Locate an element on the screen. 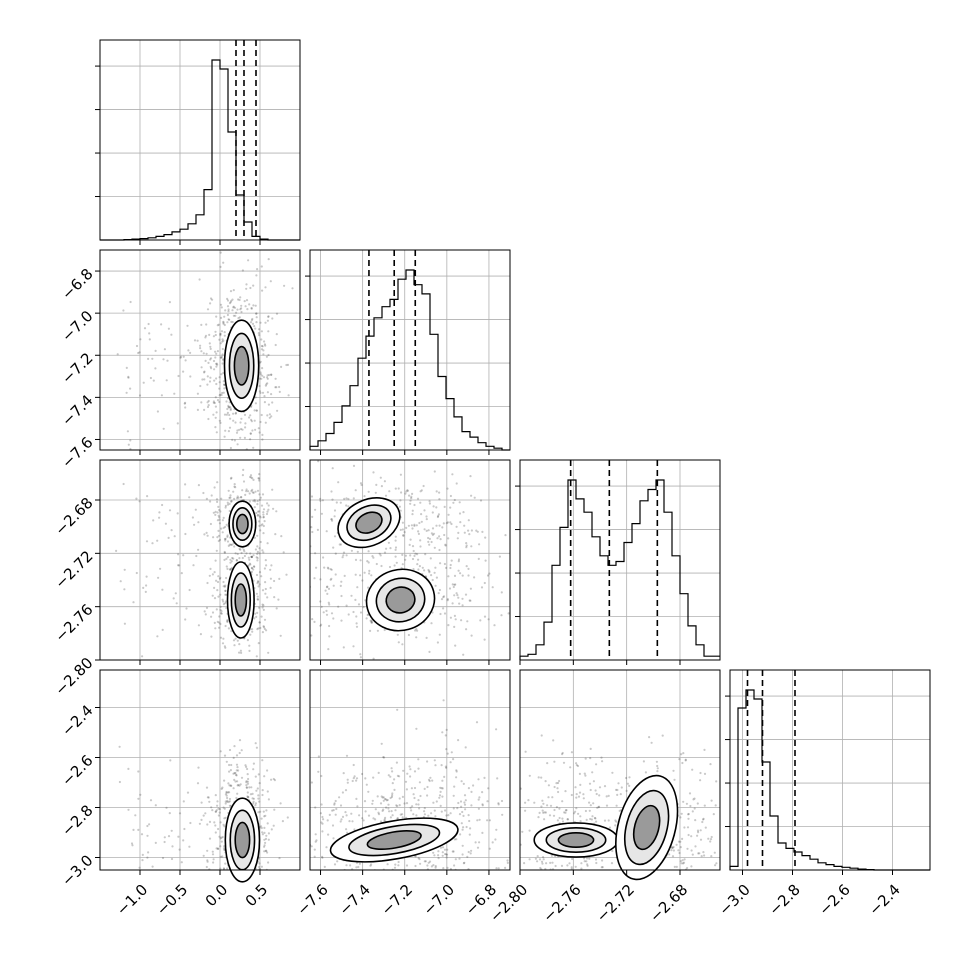  contour-inner is located at coordinates (242, 840).